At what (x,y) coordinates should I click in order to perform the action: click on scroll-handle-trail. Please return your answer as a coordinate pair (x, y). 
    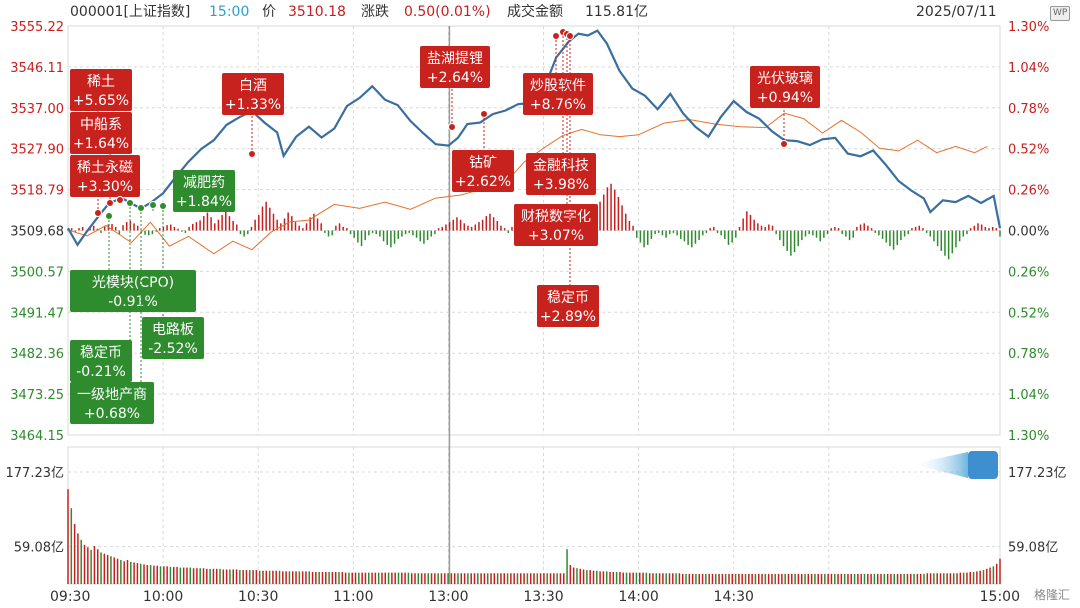
    Looking at the image, I should click on (940, 465).